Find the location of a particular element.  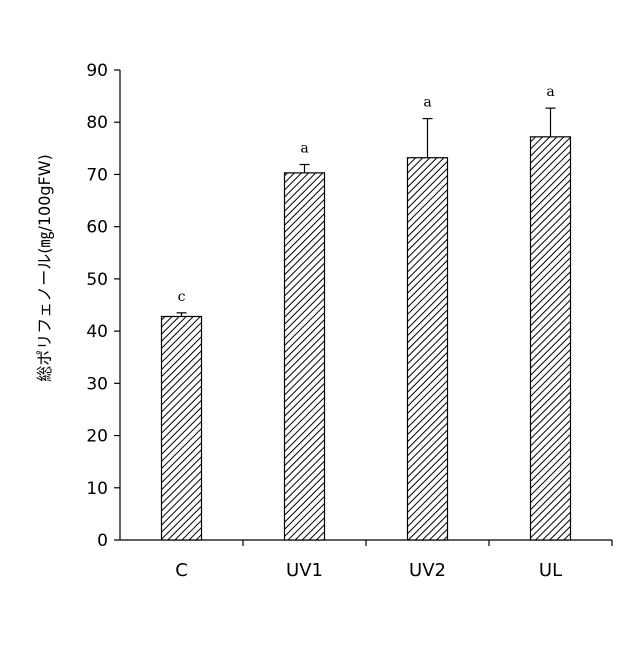

bar-uv1 is located at coordinates (305, 356).